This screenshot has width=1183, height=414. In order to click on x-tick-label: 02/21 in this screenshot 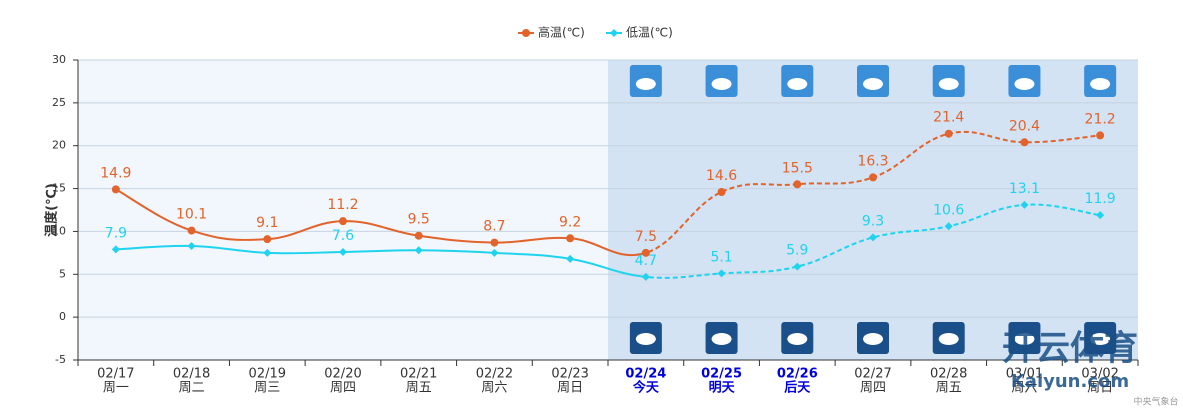, I will do `click(418, 374)`.